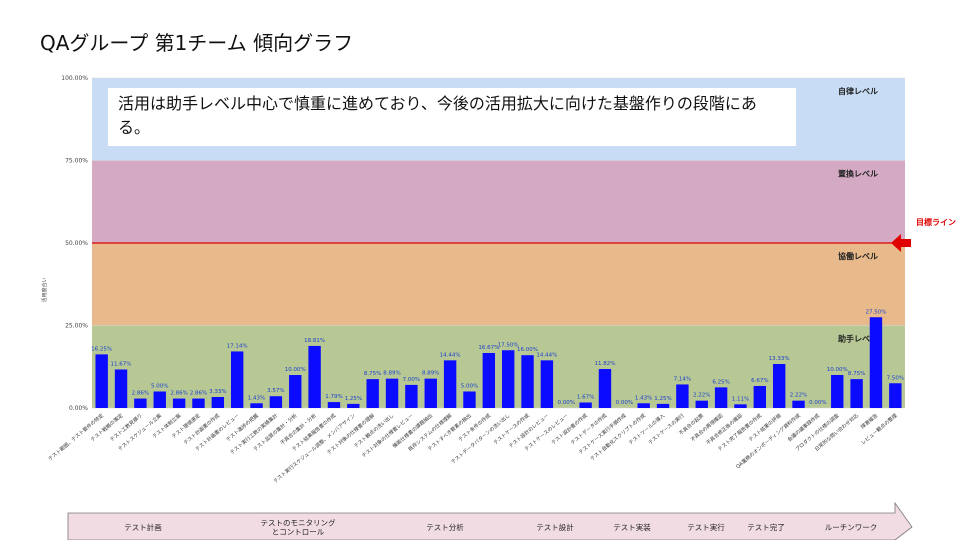 The width and height of the screenshot is (960, 540). Describe the element at coordinates (527, 350) in the screenshot. I see `value-label: 16.00%` at that location.